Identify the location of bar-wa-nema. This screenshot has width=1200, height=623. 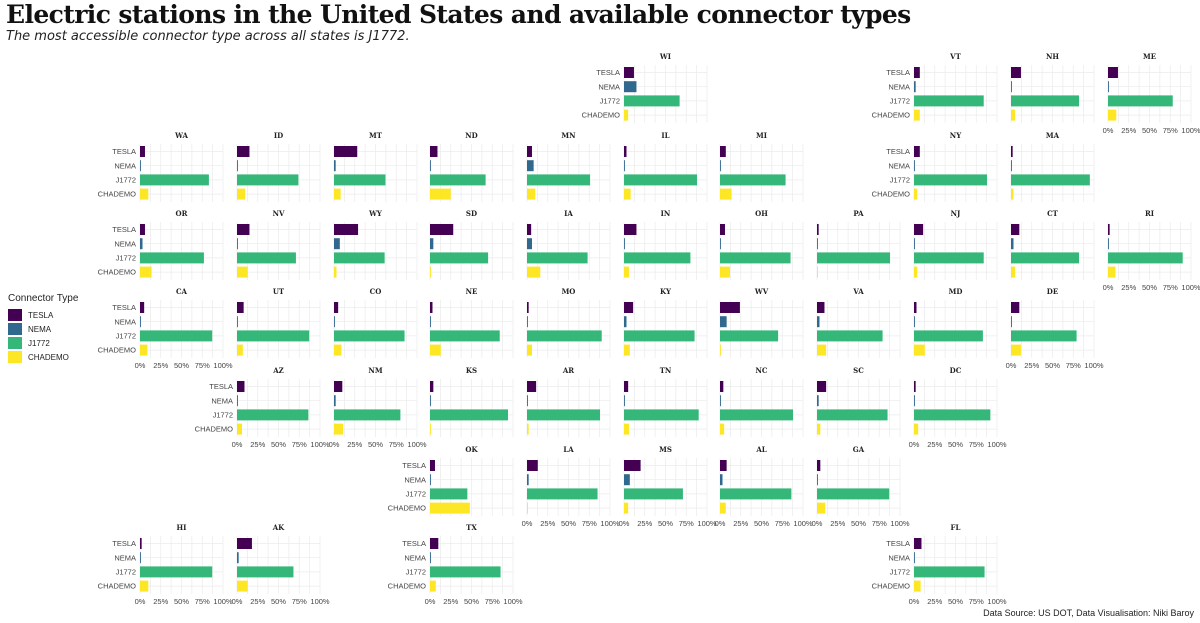
(140, 166).